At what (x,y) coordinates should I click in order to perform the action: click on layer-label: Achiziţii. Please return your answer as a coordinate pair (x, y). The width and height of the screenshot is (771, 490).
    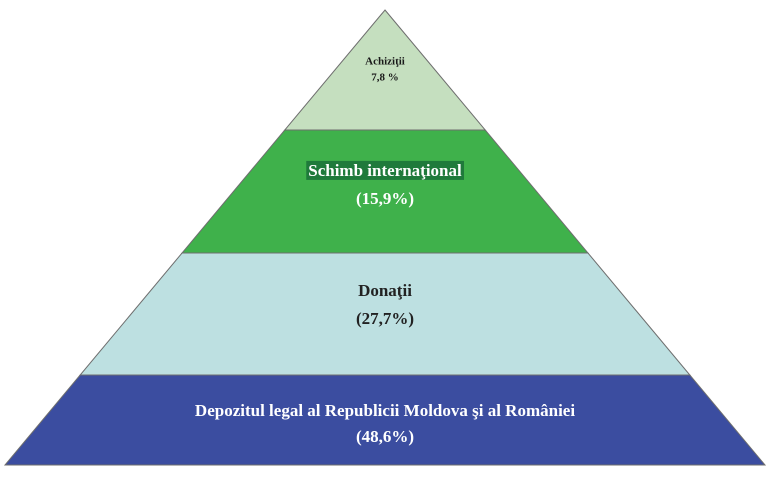
    Looking at the image, I should click on (385, 62).